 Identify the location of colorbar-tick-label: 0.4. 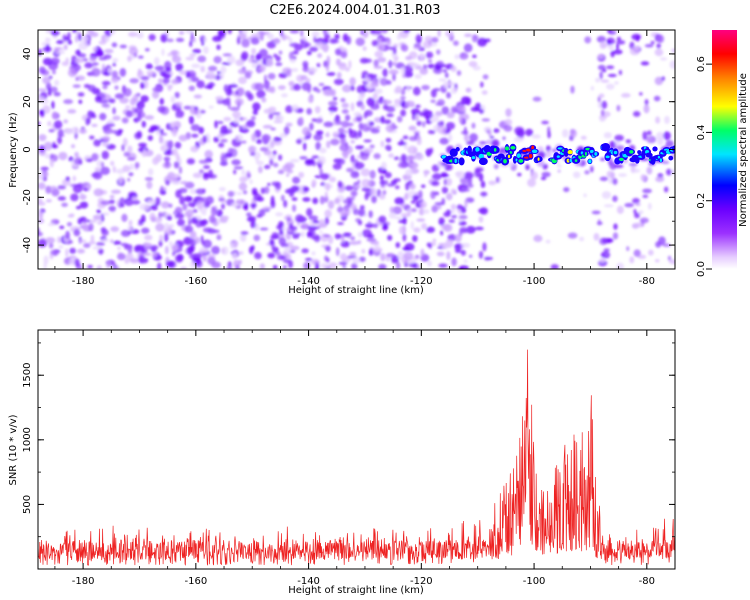
(701, 132).